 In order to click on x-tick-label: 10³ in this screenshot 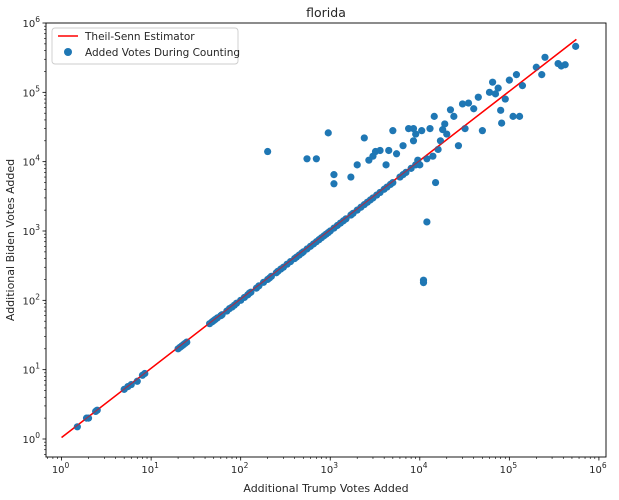, I will do `click(329, 468)`.